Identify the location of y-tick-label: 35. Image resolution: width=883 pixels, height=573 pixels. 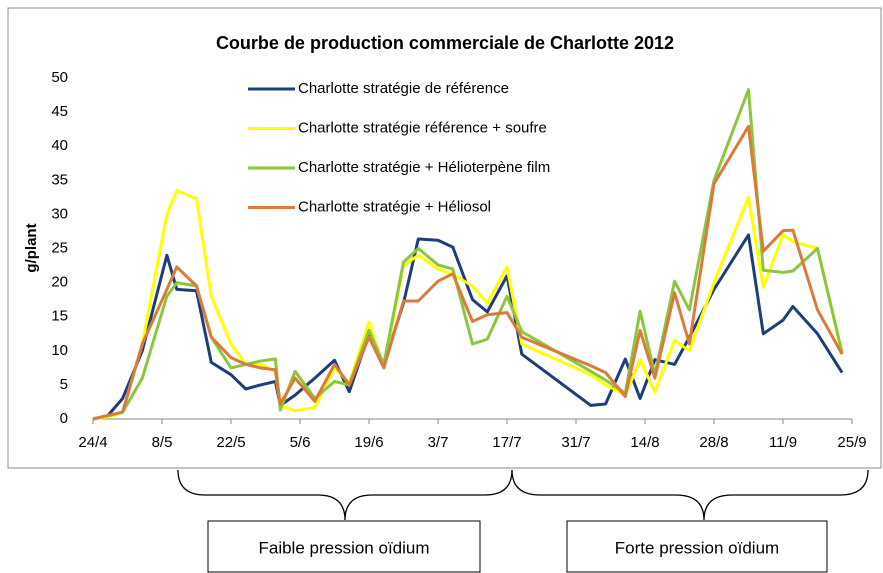
(59, 179).